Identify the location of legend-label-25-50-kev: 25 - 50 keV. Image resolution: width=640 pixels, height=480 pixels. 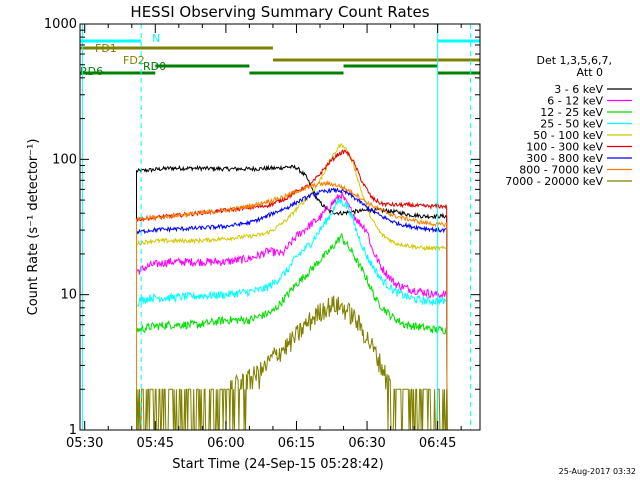
(571, 124).